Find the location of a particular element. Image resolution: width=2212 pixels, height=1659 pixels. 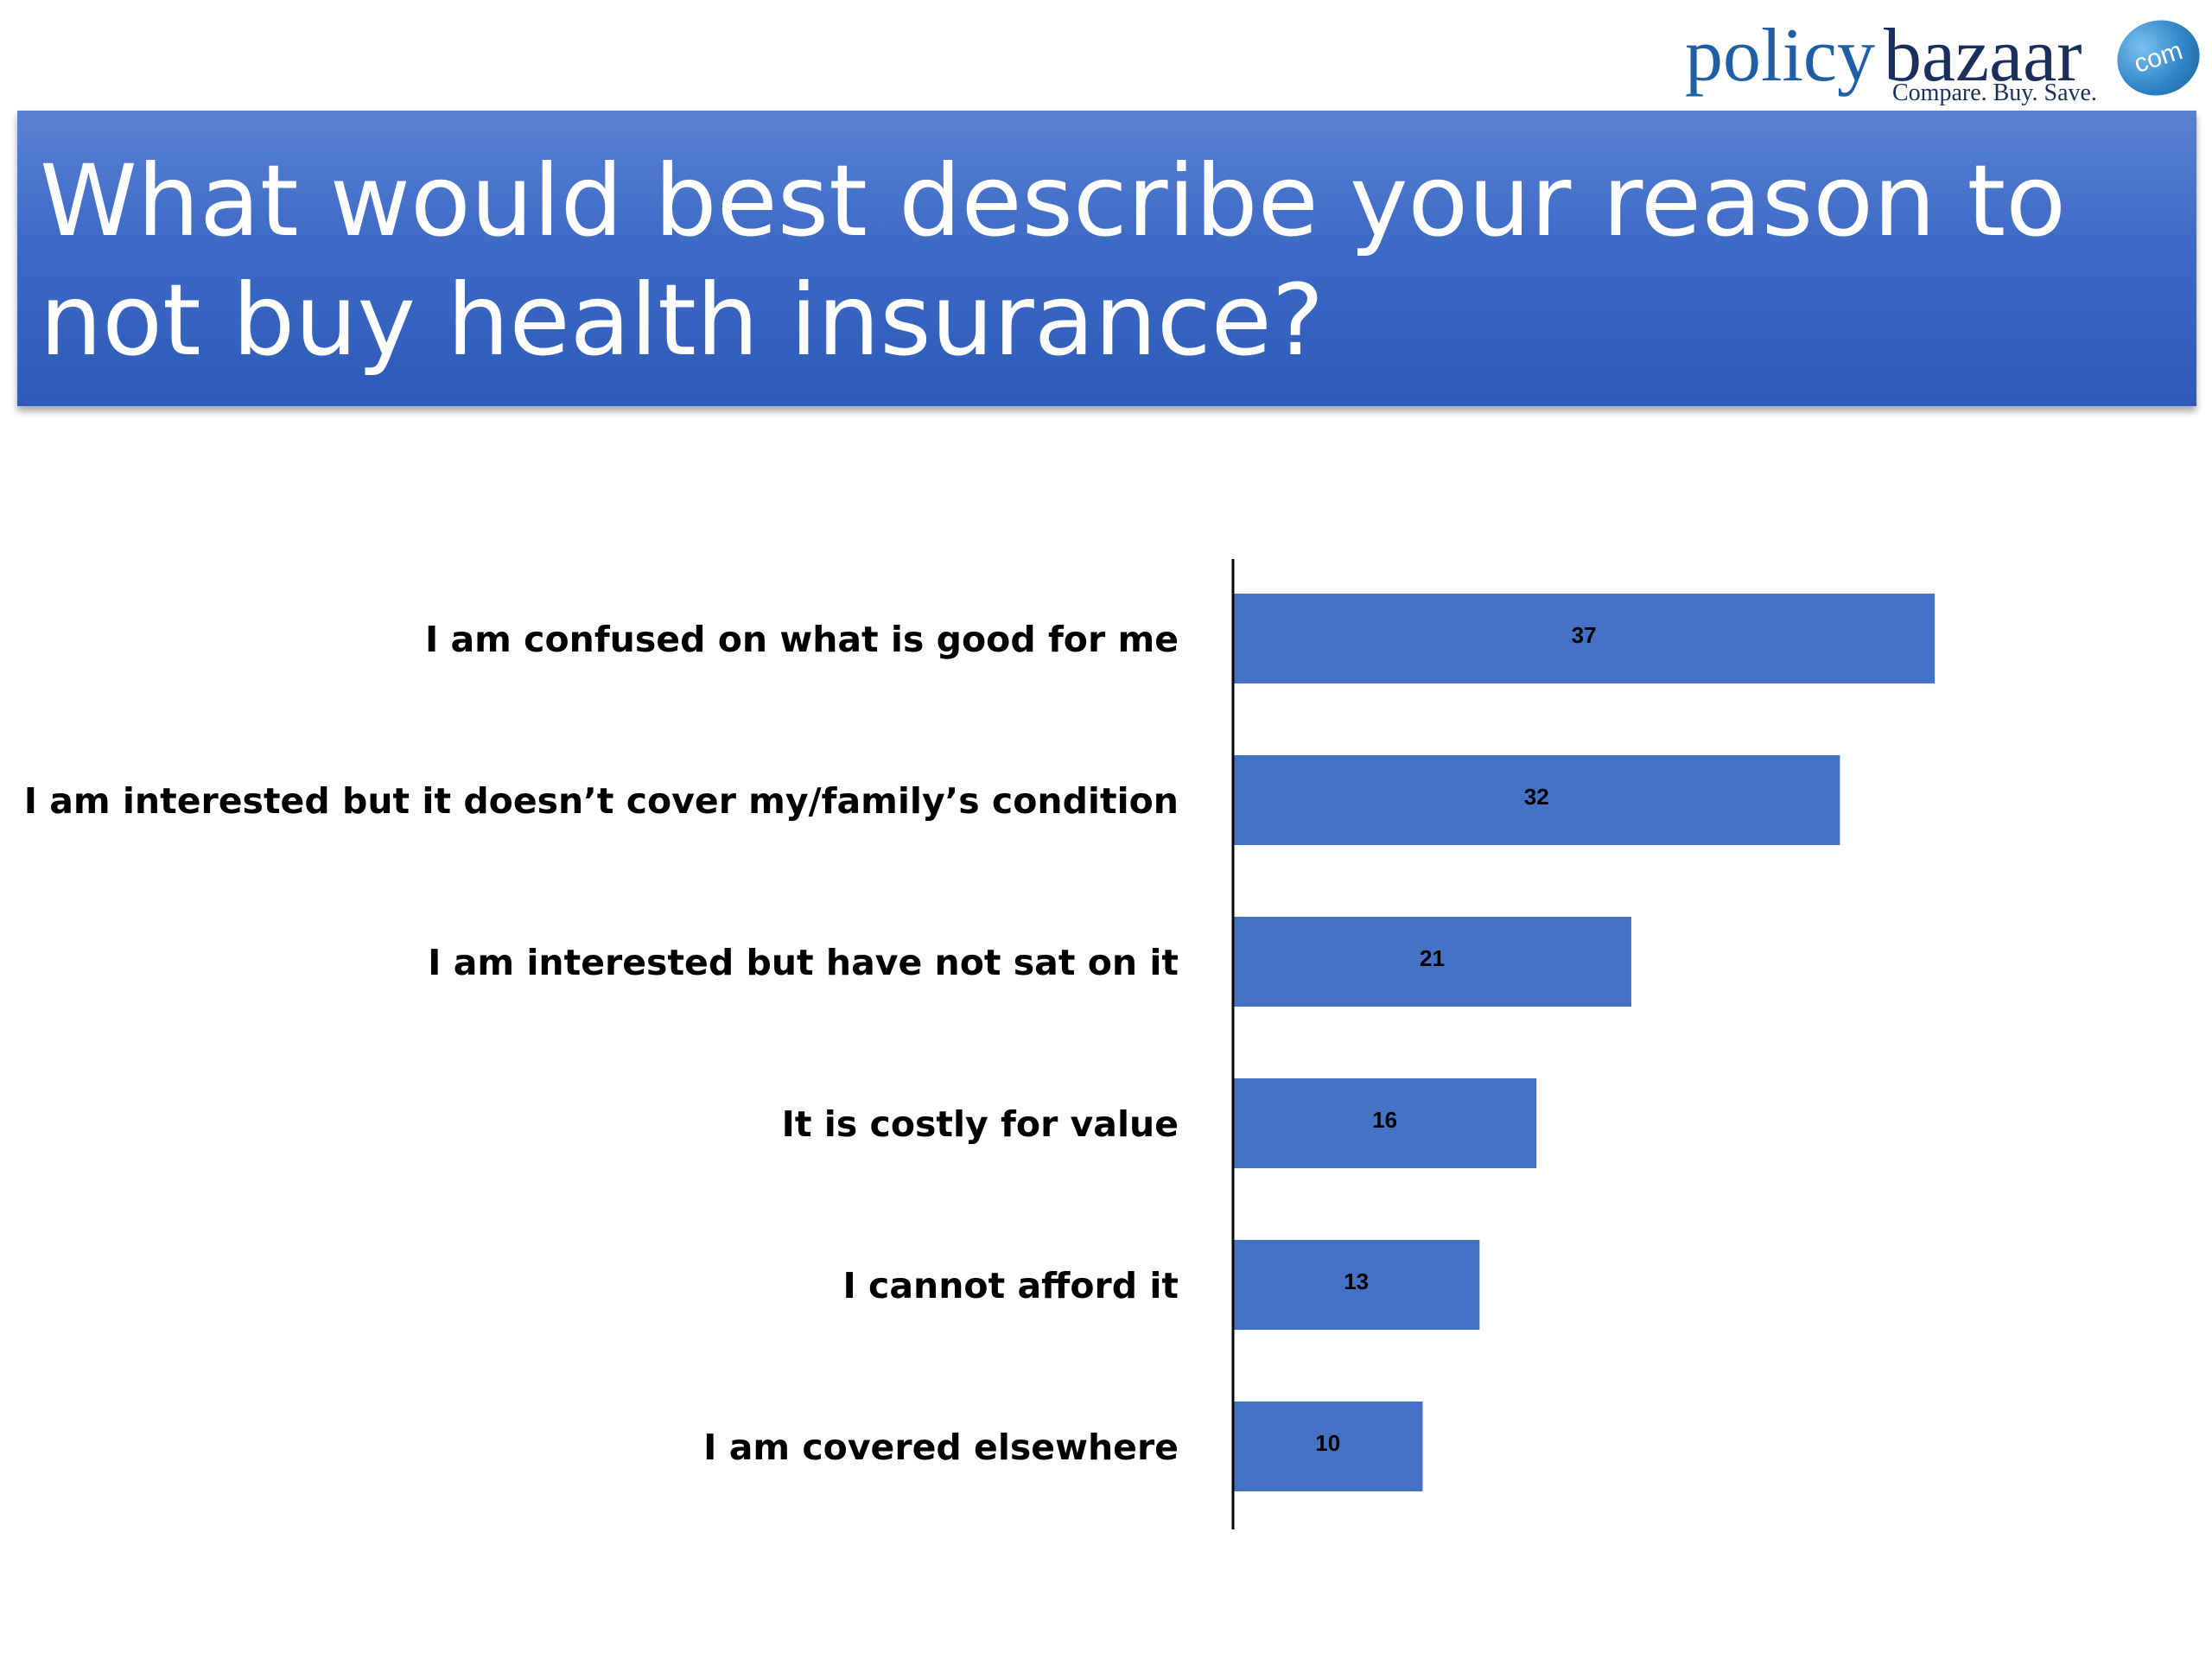

logo-word-policy: policy is located at coordinates (1780, 56).